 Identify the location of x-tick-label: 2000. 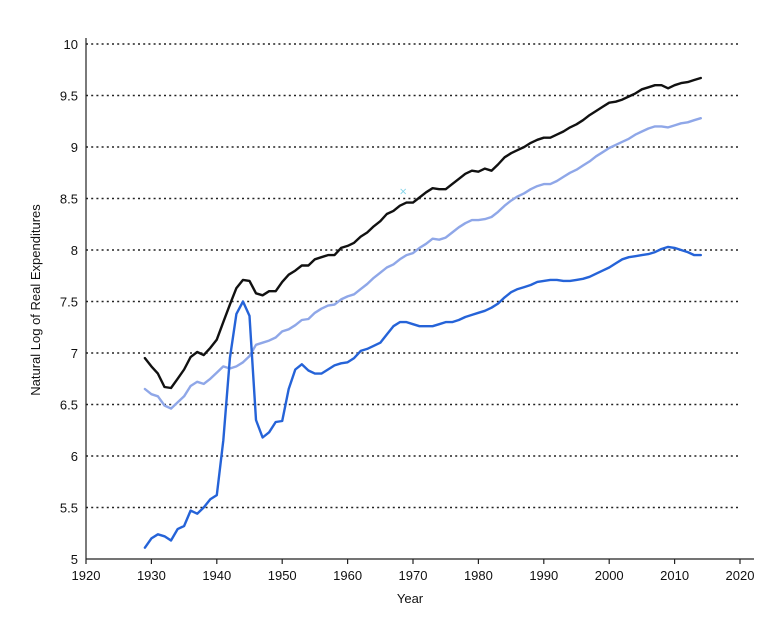
(609, 575).